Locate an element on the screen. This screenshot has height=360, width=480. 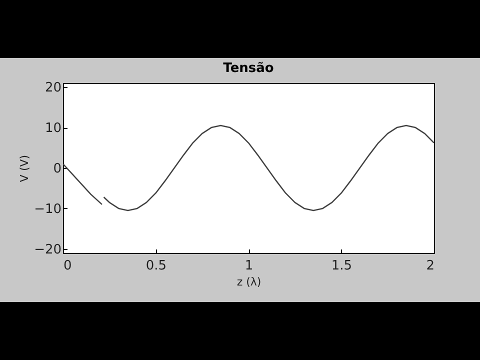
x-tick-label: 0 is located at coordinates (68, 266).